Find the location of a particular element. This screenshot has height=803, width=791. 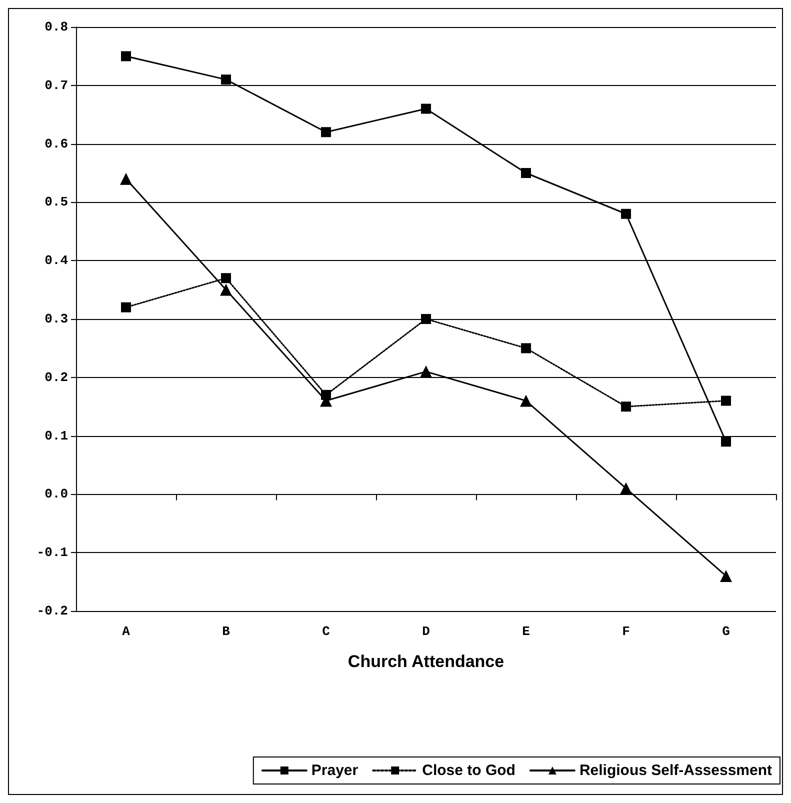

y-tick-label: 0.0 is located at coordinates (56, 494).